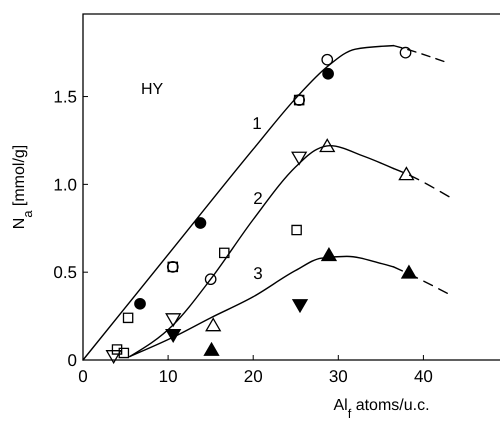 The width and height of the screenshot is (502, 424). What do you see at coordinates (423, 376) in the screenshot?
I see `x-tick-label: 40` at bounding box center [423, 376].